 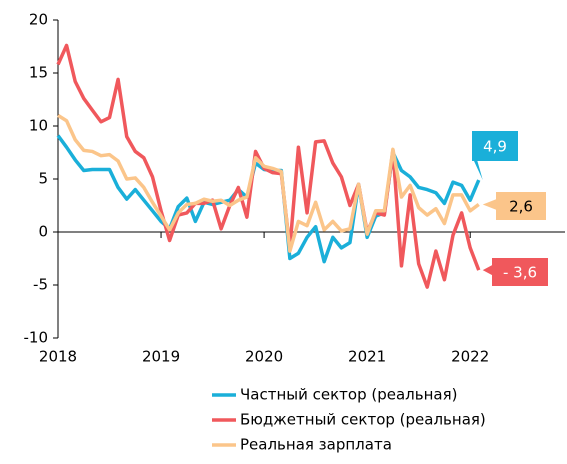 What do you see at coordinates (58, 357) in the screenshot?
I see `x-tick-label: 2018` at bounding box center [58, 357].